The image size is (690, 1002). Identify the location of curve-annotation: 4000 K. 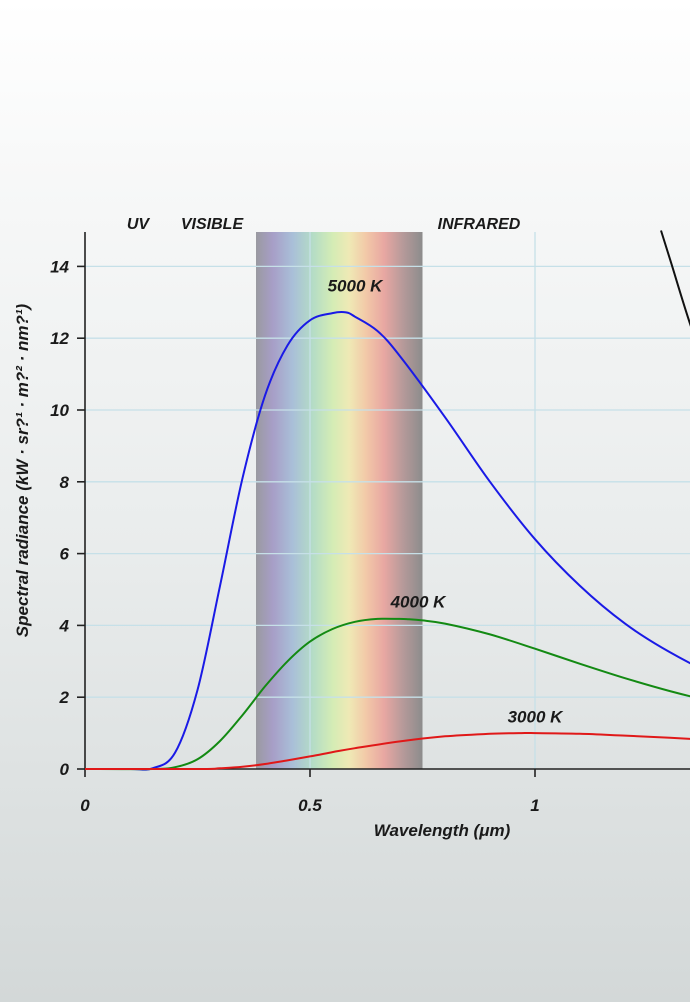
(419, 601).